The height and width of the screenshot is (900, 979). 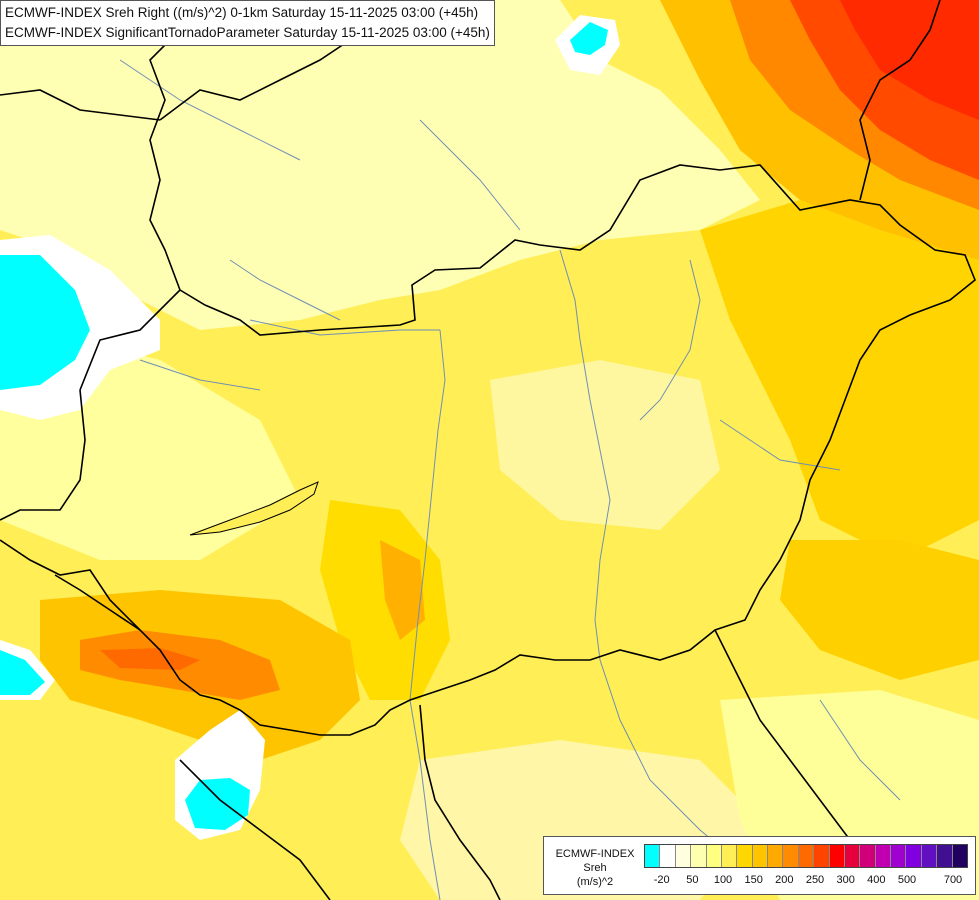 What do you see at coordinates (953, 880) in the screenshot?
I see `legend-tick: 700` at bounding box center [953, 880].